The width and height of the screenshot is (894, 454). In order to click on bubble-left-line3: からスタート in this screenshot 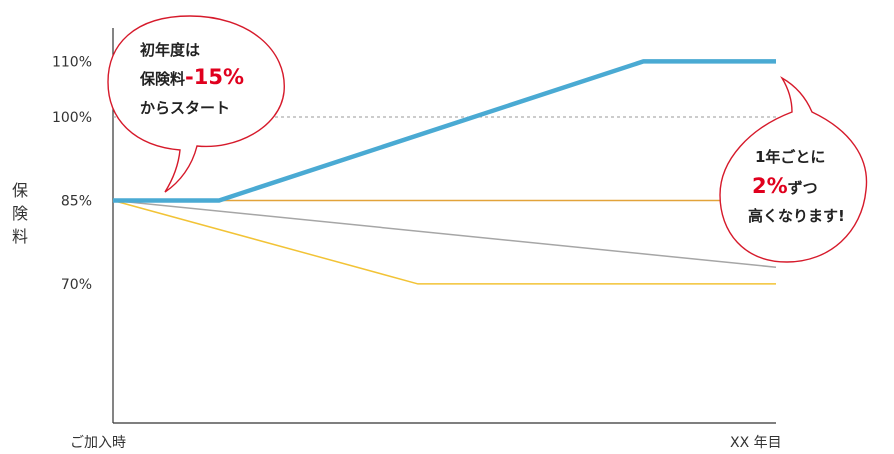, I will do `click(185, 108)`.